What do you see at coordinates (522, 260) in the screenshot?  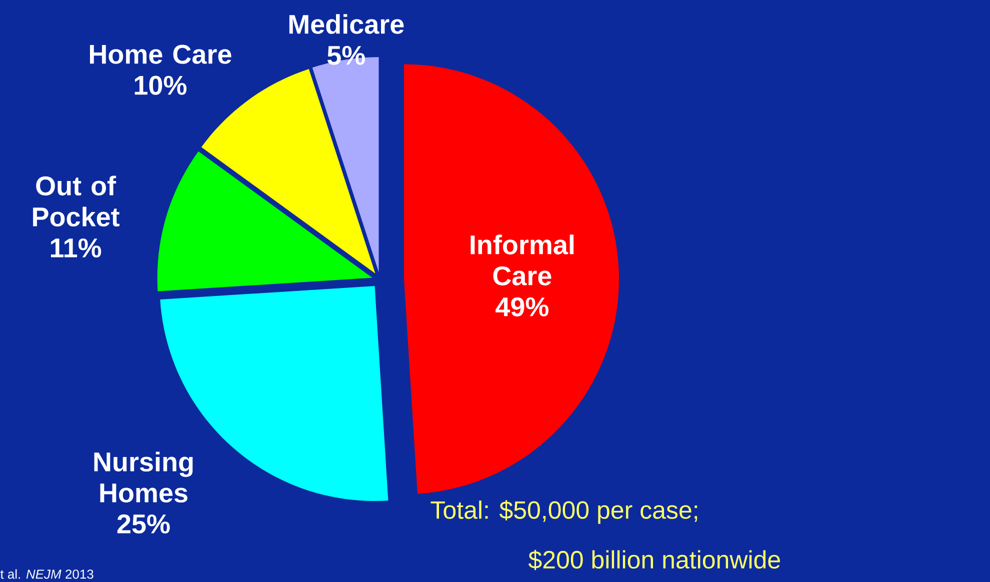 I see `slice-label: Informal Care` at bounding box center [522, 260].